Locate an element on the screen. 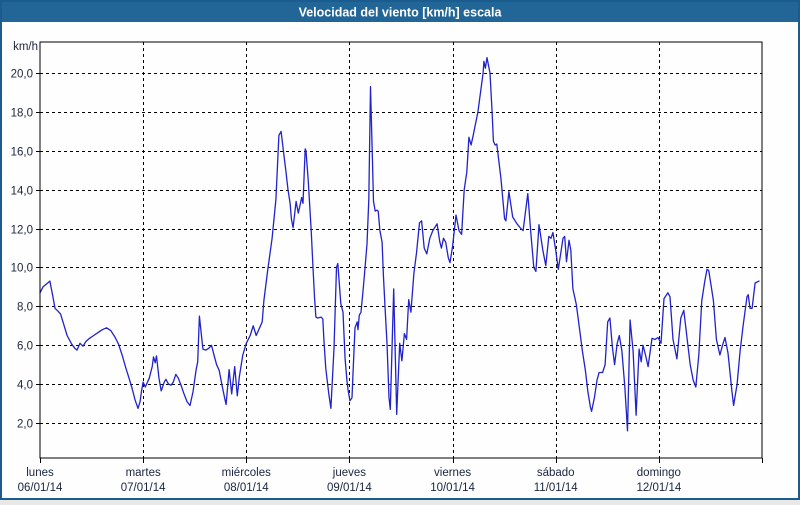  y-tick-label: 14,0 is located at coordinates (22, 192).